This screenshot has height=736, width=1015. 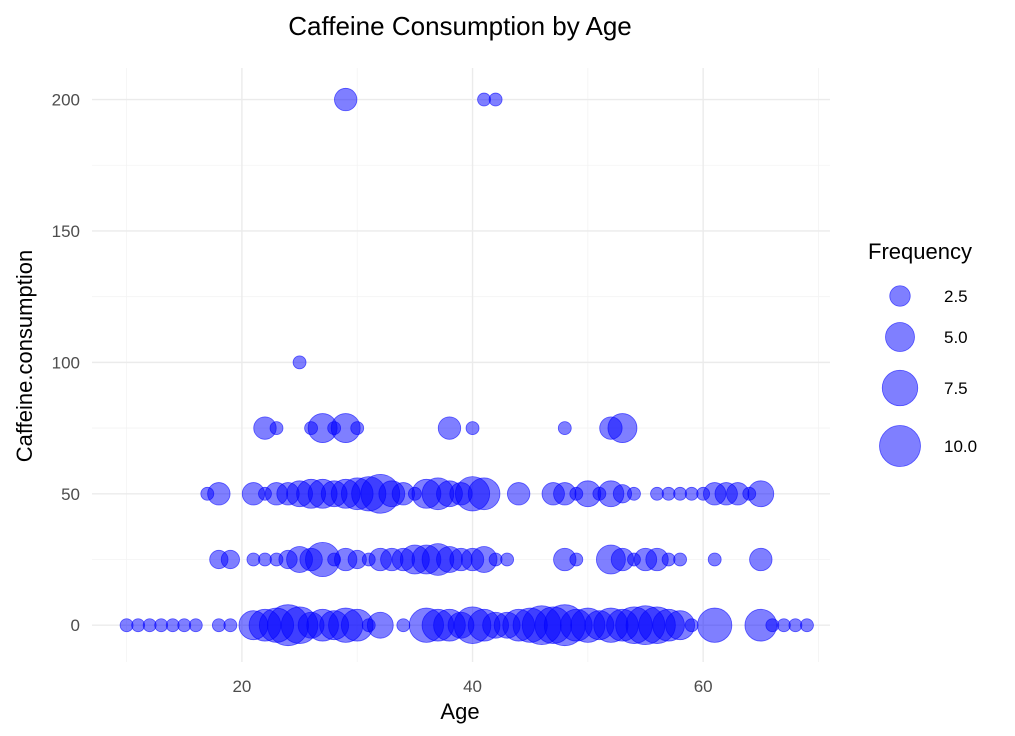 What do you see at coordinates (66, 100) in the screenshot?
I see `y-tick-label: 200` at bounding box center [66, 100].